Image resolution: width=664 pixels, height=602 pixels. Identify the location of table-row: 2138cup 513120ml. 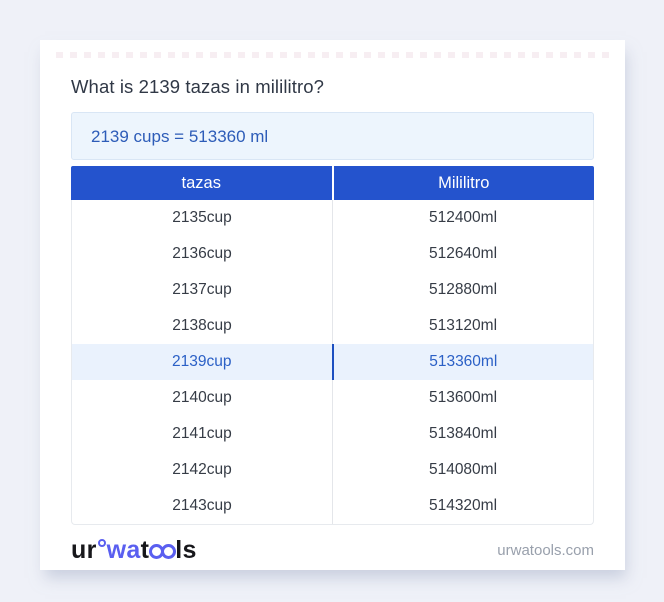
(332, 326).